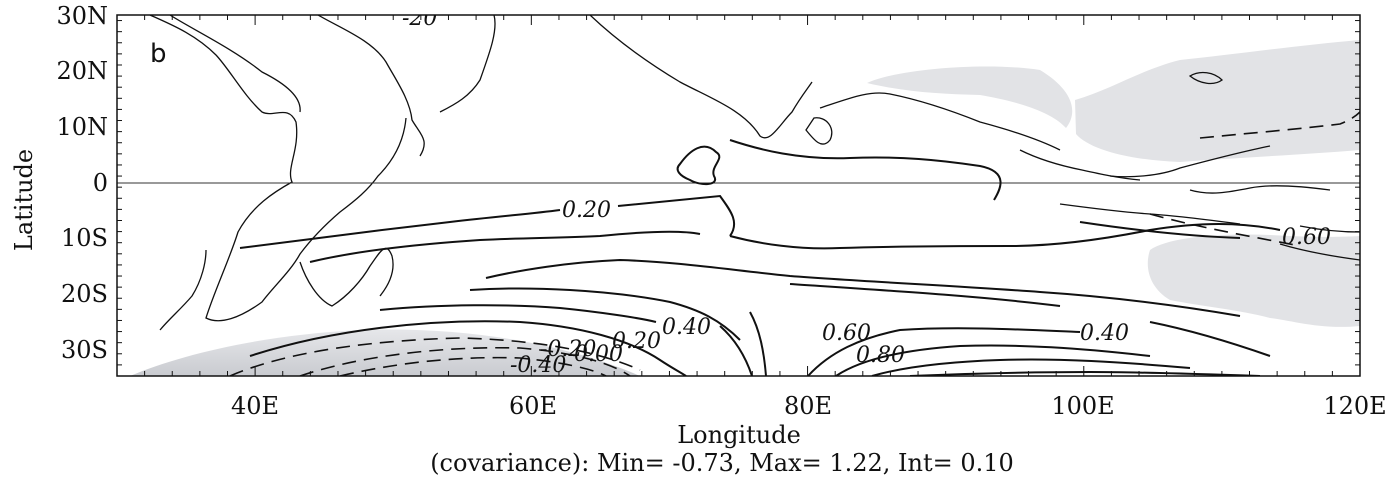 The width and height of the screenshot is (1390, 478). What do you see at coordinates (255, 406) in the screenshot?
I see `x-tick-label-40e: 40E` at bounding box center [255, 406].